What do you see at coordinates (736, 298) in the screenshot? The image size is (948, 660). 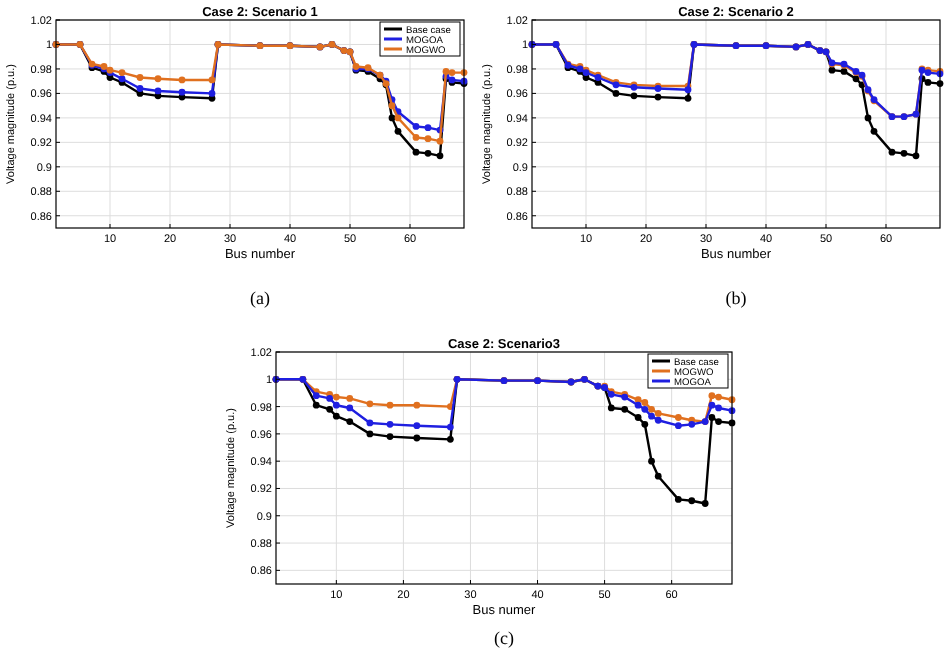 I see `text: (b)` at bounding box center [736, 298].